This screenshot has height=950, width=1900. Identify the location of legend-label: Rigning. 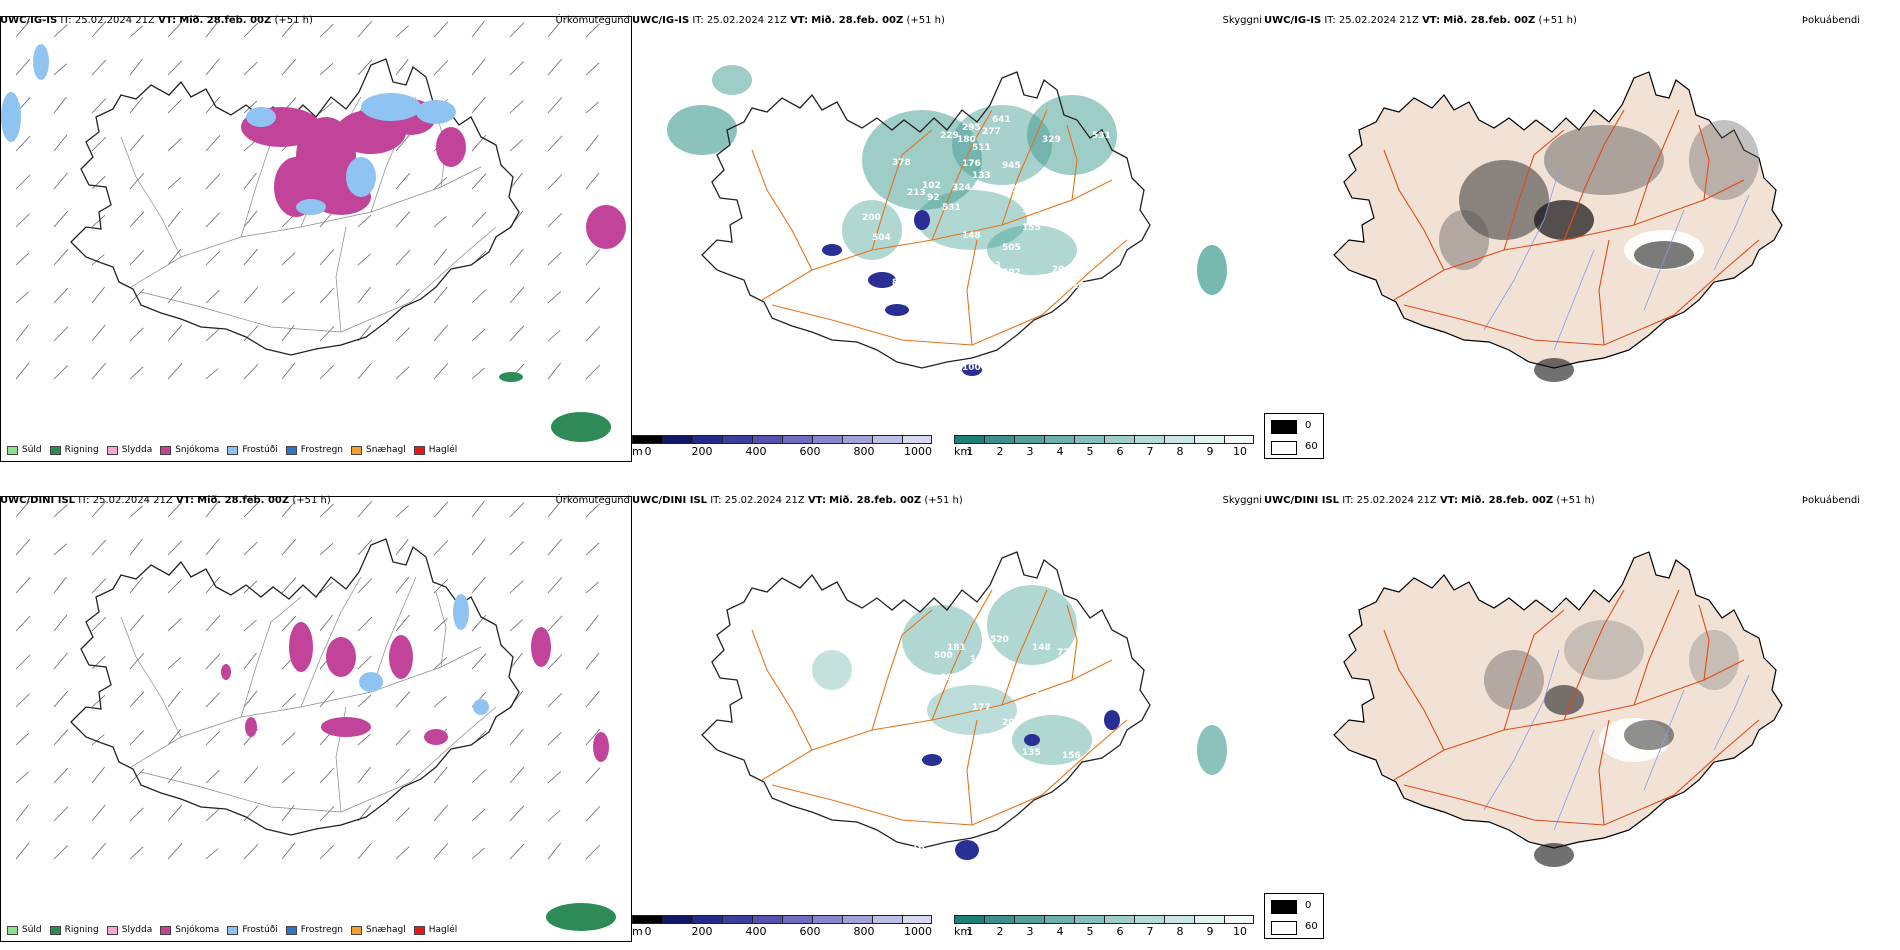
(81, 450).